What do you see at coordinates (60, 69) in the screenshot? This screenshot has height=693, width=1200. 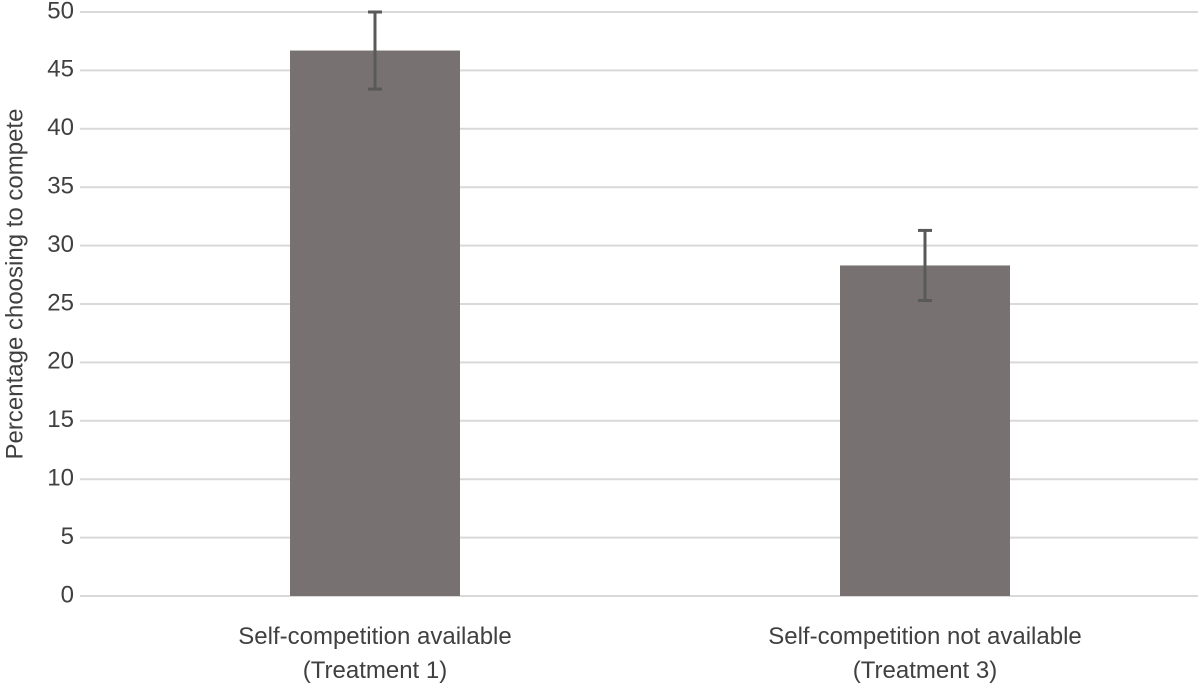 I see `y-tick-label: 45` at bounding box center [60, 69].